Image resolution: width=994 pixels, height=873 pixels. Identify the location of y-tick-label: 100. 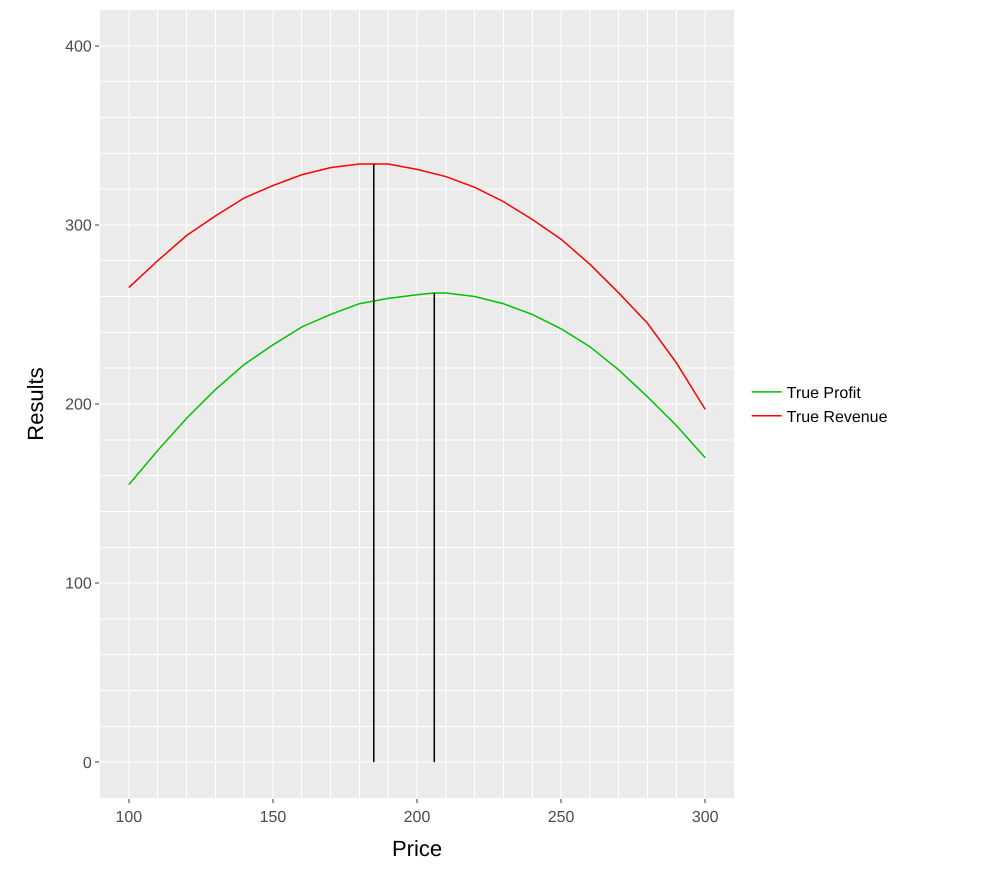
(78, 584).